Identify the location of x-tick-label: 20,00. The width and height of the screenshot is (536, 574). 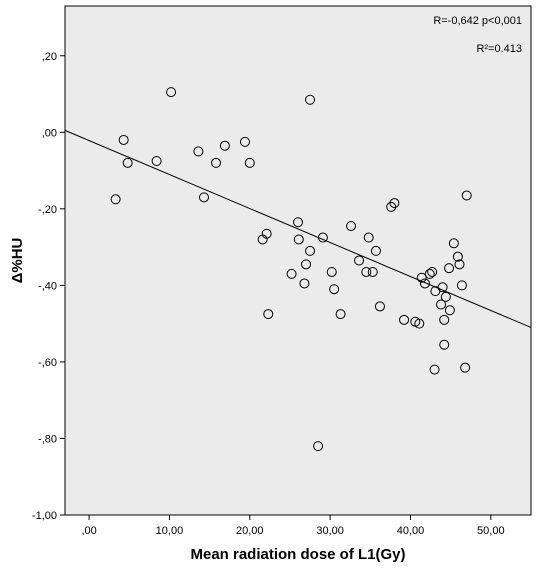
(250, 531).